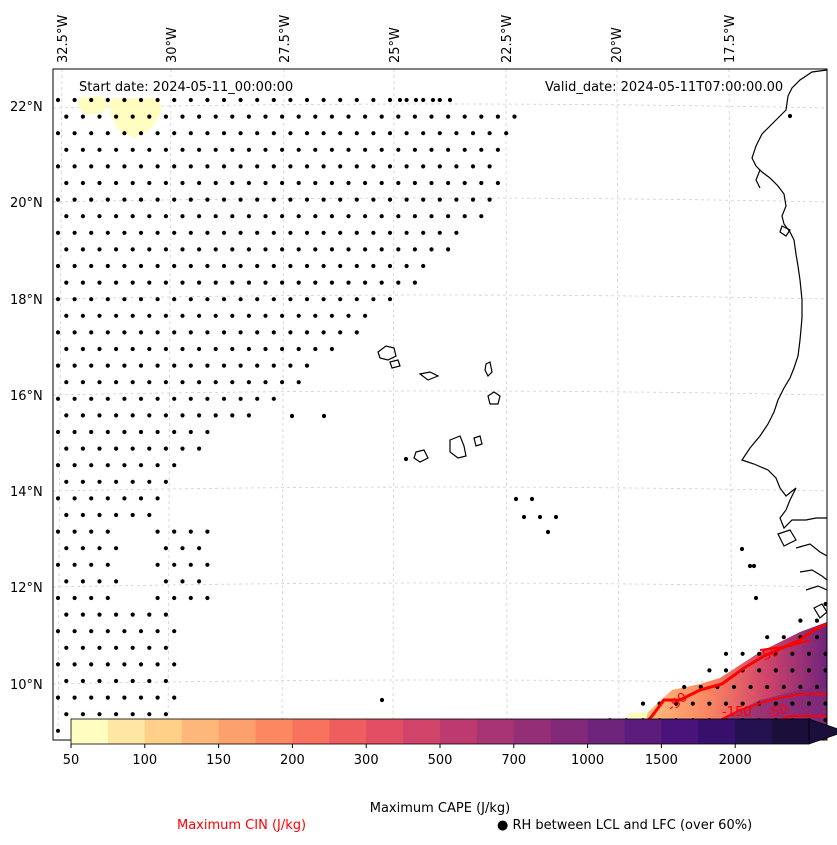 This screenshot has width=837, height=845. Describe the element at coordinates (453, 731) in the screenshot. I see `colorbar` at that location.